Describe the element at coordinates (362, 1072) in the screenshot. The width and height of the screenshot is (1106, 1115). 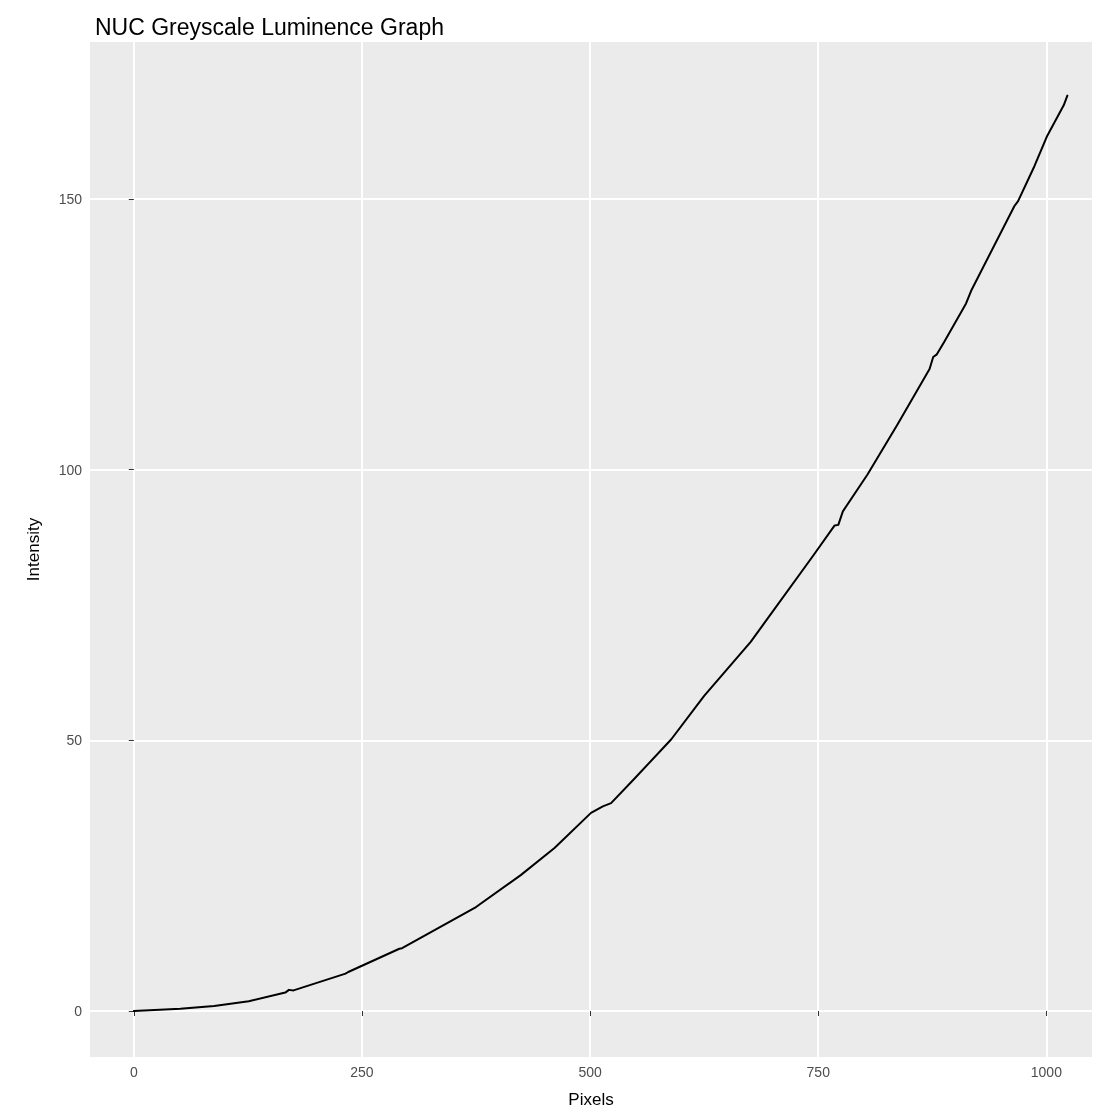
I see `x-tick-label: 250` at that location.